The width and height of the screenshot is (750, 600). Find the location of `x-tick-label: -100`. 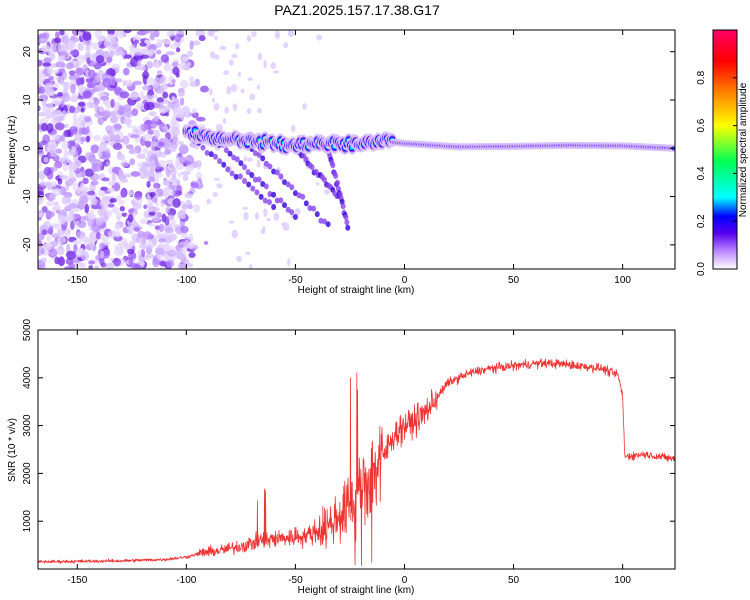

x-tick-label: -100 is located at coordinates (186, 280).